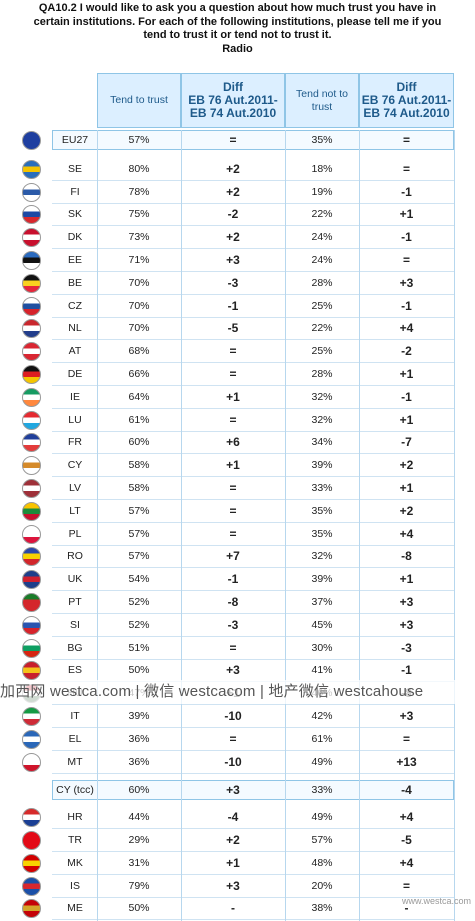 The width and height of the screenshot is (475, 921). What do you see at coordinates (322, 625) in the screenshot?
I see `tend-not-to-trust-value: 45%` at bounding box center [322, 625].